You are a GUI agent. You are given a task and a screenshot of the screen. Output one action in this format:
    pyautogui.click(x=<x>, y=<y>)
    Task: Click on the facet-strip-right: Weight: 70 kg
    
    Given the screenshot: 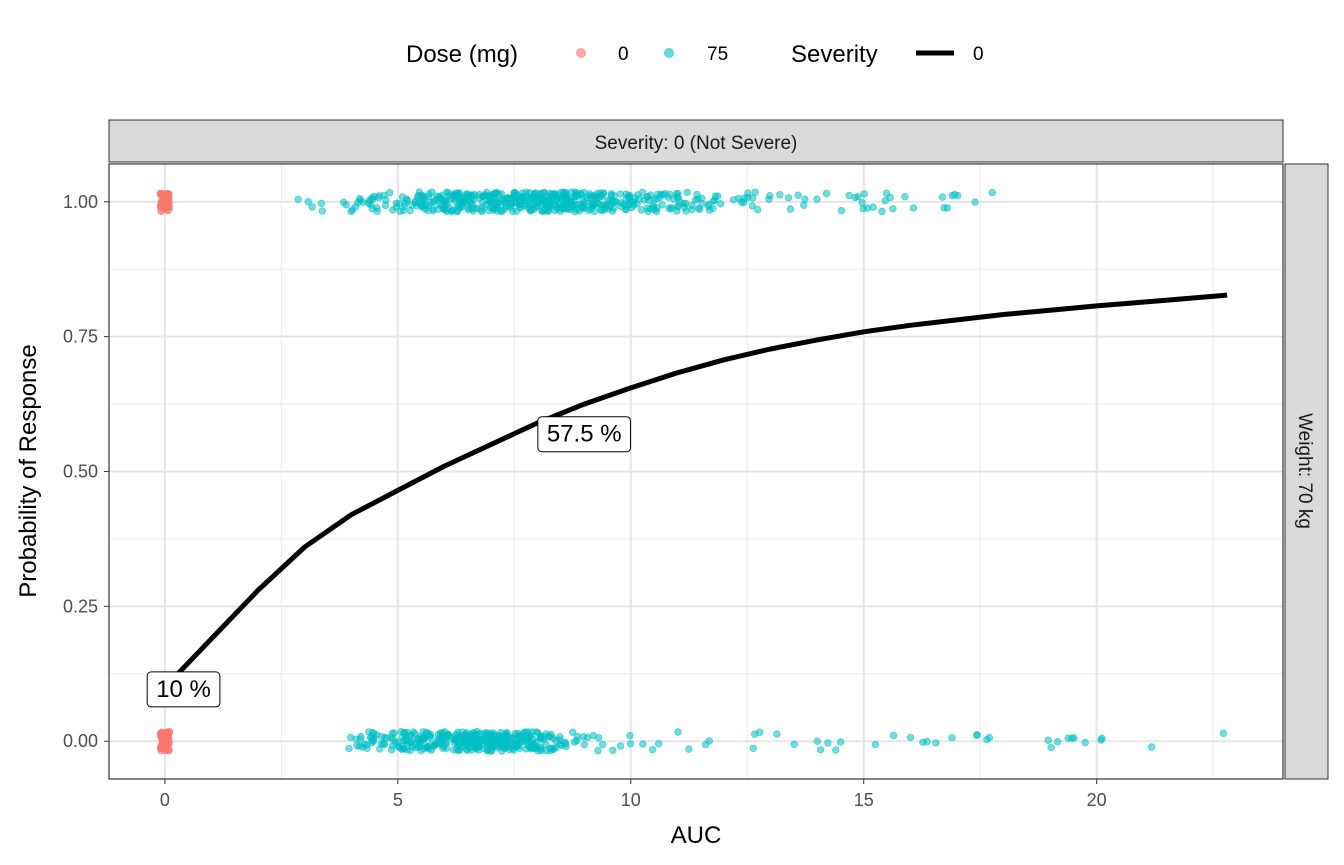 What is the action you would take?
    pyautogui.click(x=1306, y=471)
    